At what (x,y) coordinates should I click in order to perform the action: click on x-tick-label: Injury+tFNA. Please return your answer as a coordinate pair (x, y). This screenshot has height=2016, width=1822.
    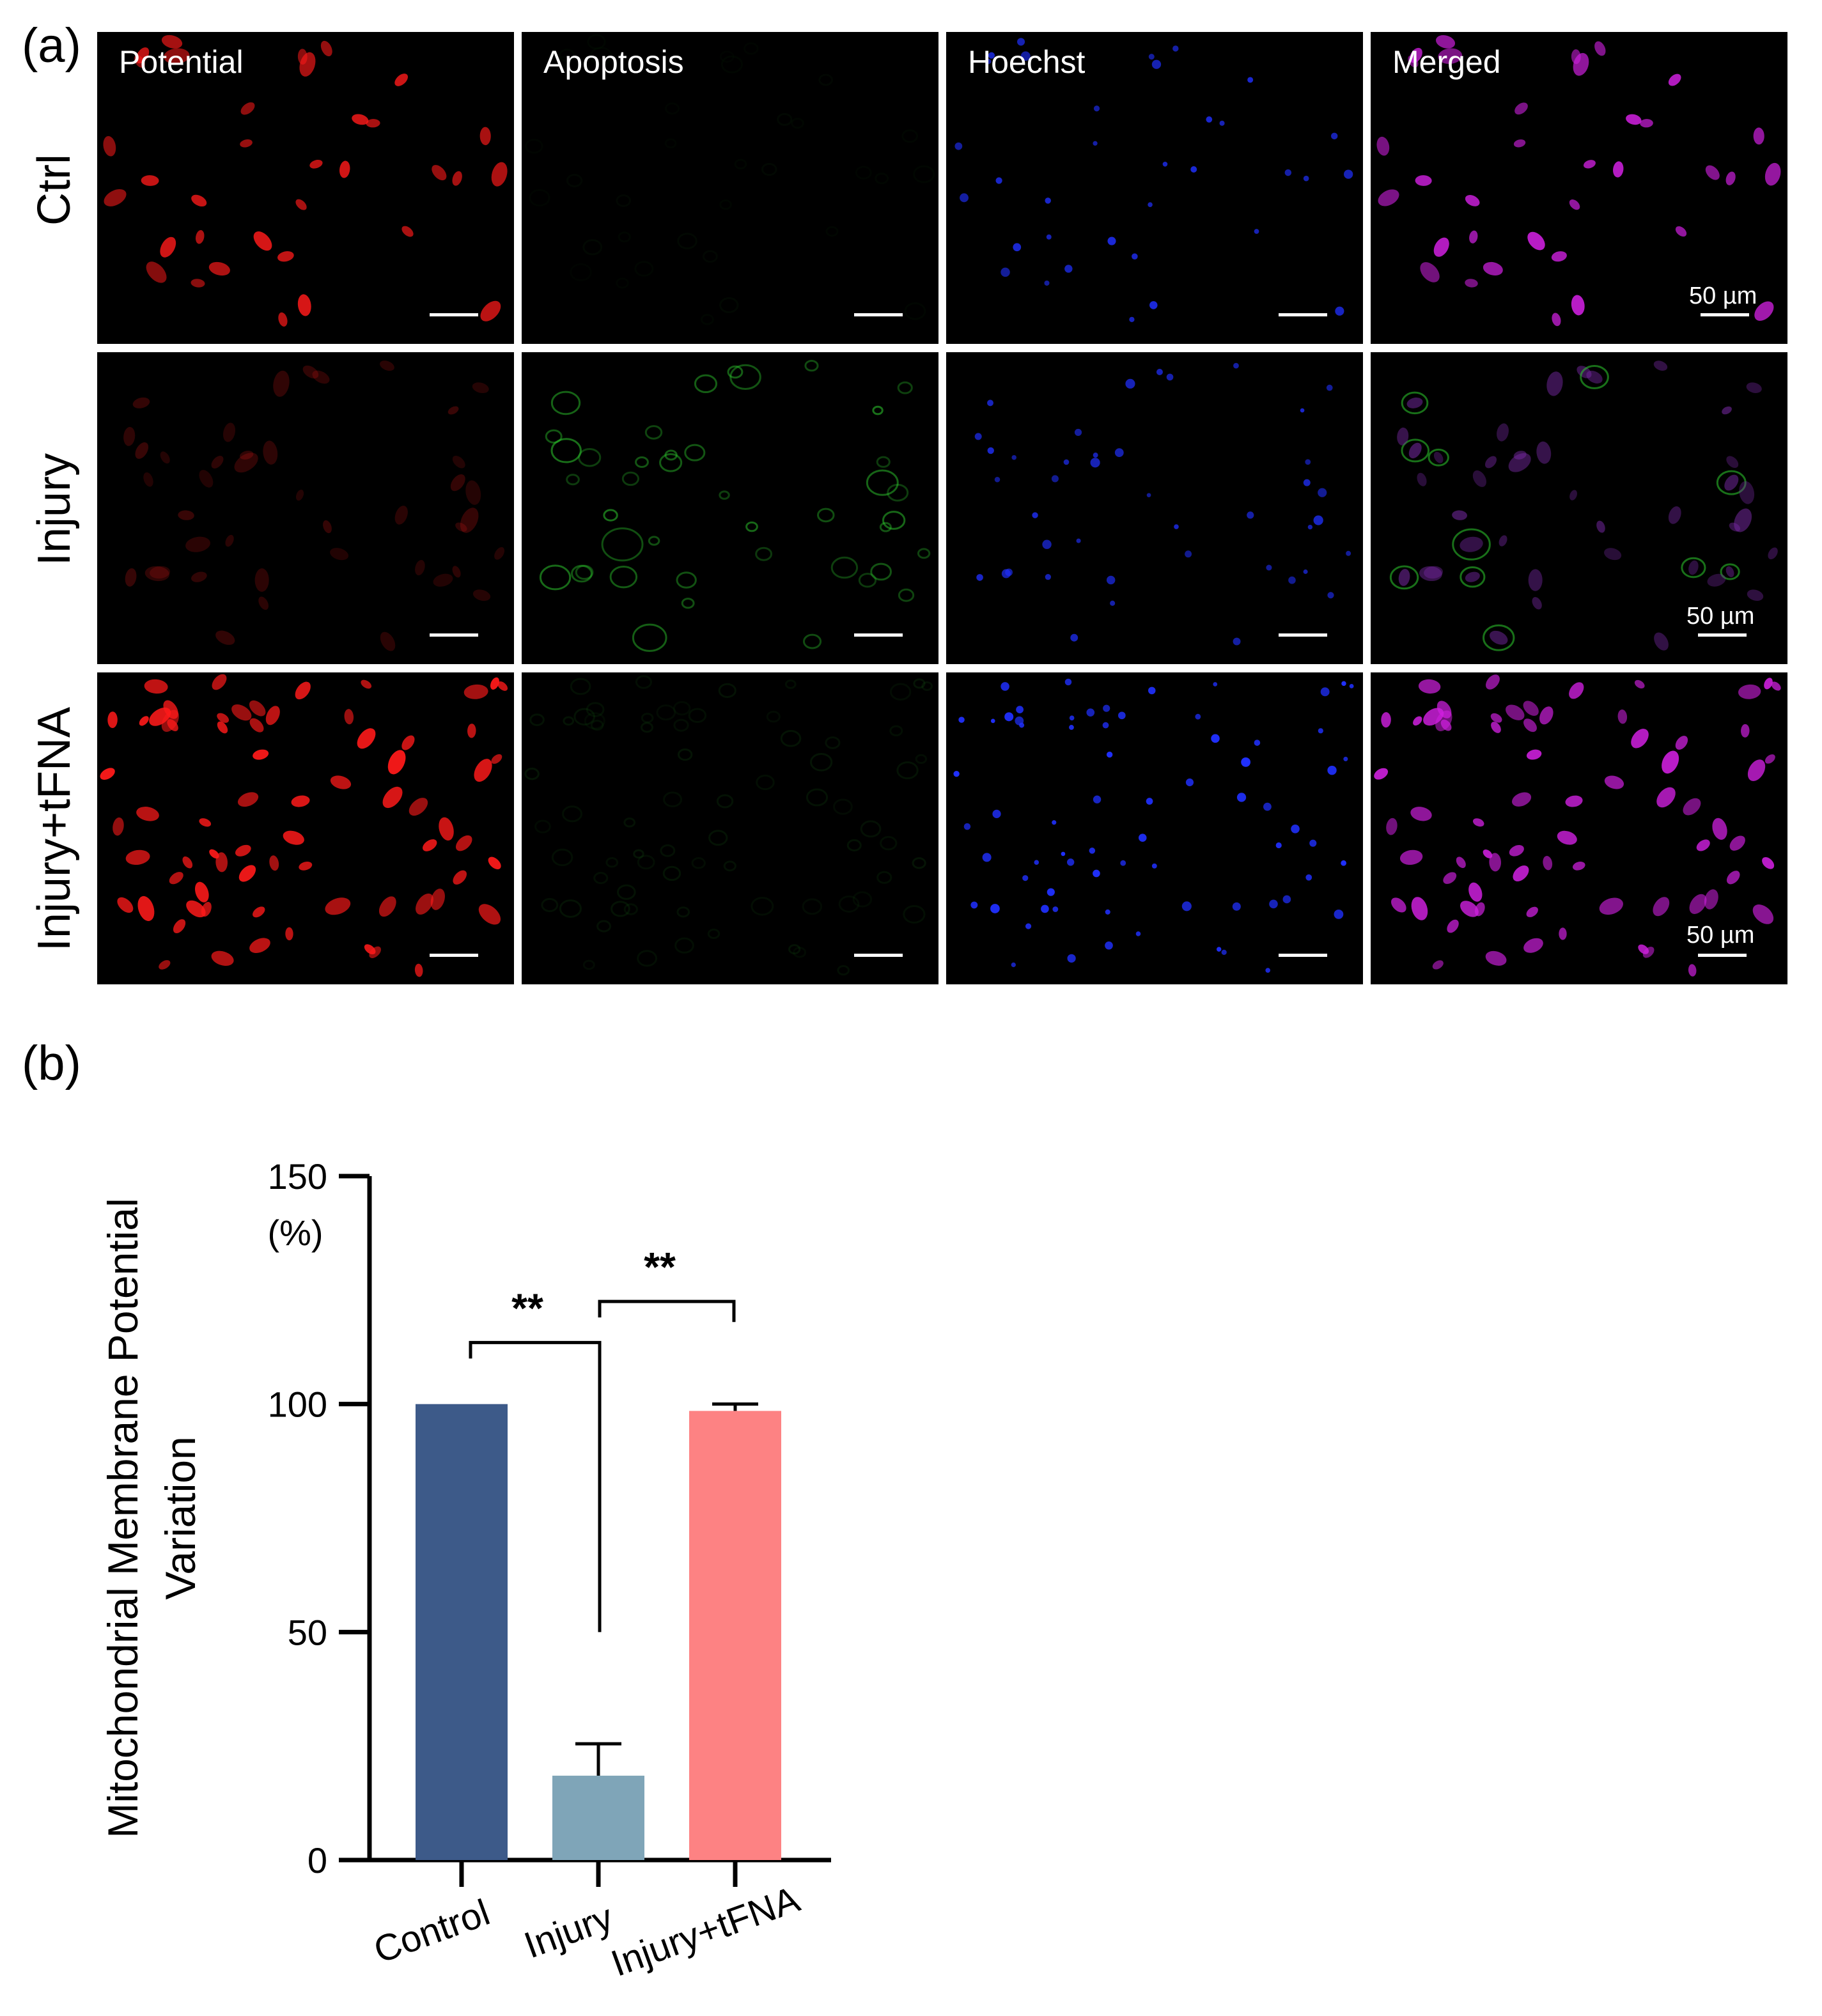
    Looking at the image, I should click on (706, 1931).